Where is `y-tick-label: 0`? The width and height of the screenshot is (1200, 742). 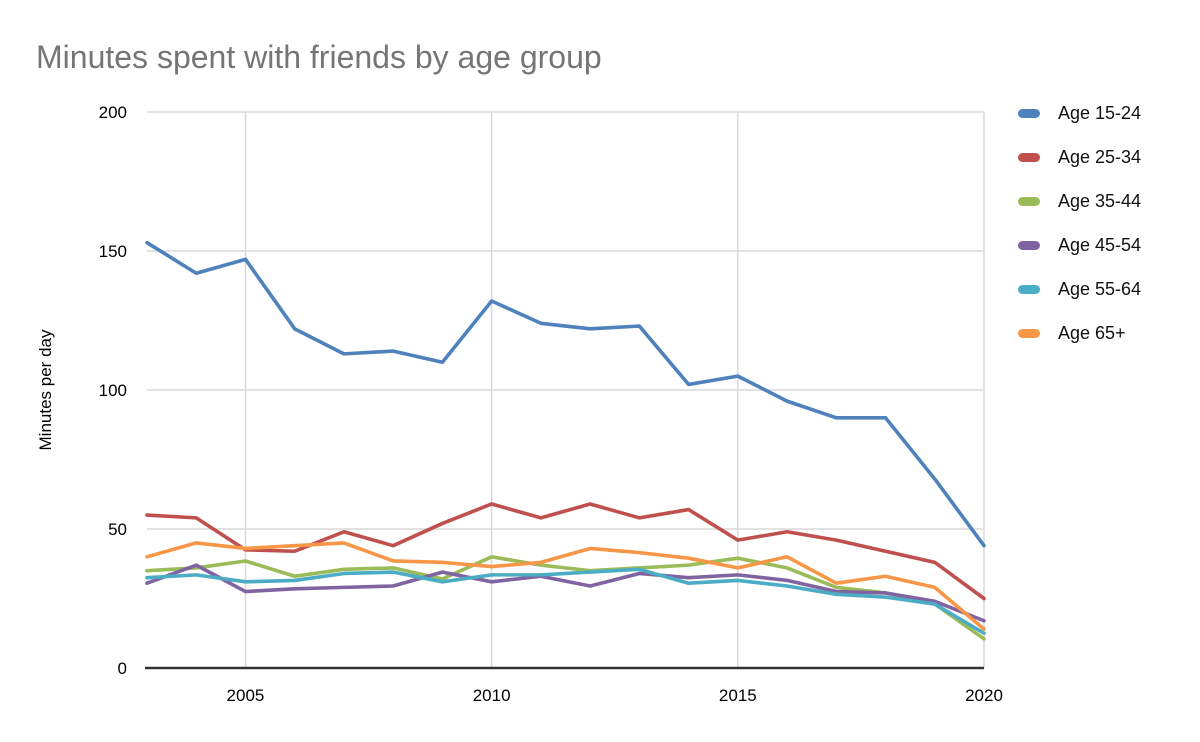
y-tick-label: 0 is located at coordinates (122, 668).